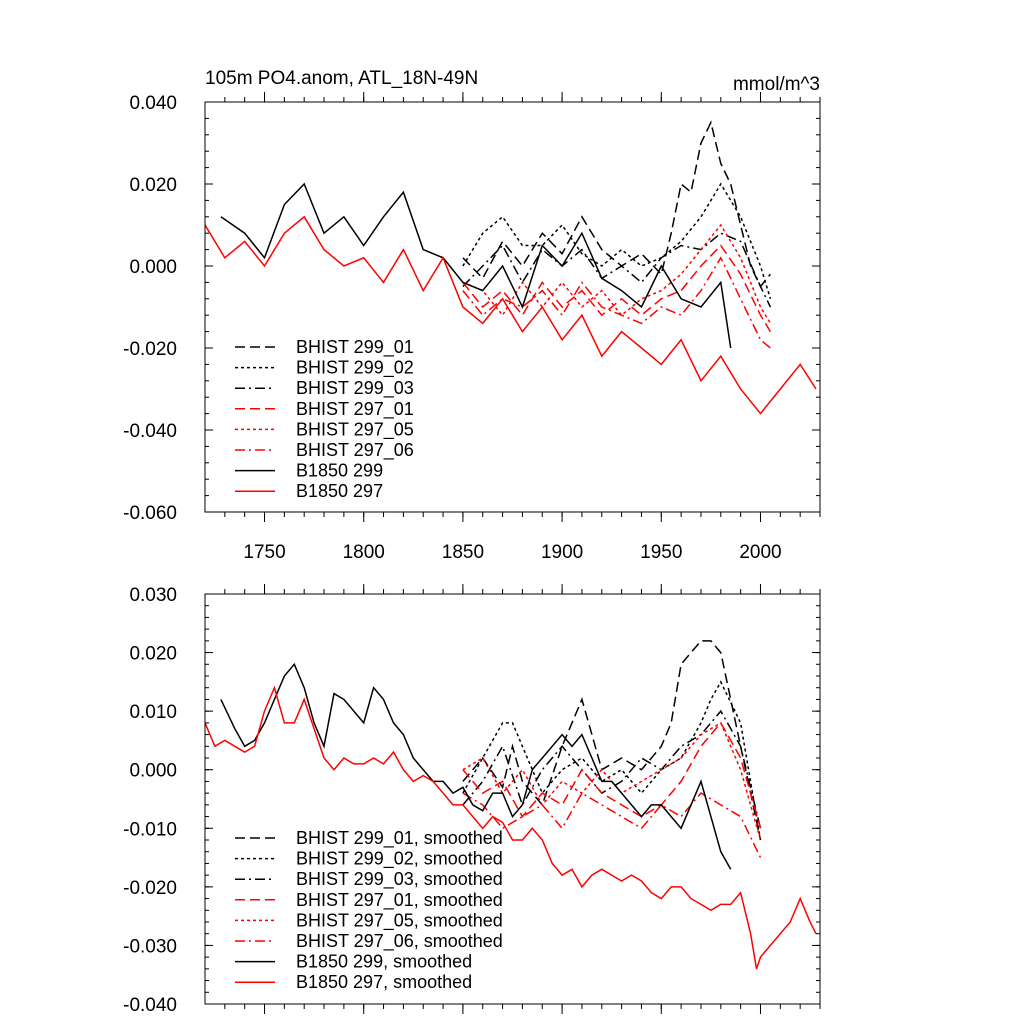  I want to click on legend-label: BHIST 297_06, smoothed, so click(399, 941).